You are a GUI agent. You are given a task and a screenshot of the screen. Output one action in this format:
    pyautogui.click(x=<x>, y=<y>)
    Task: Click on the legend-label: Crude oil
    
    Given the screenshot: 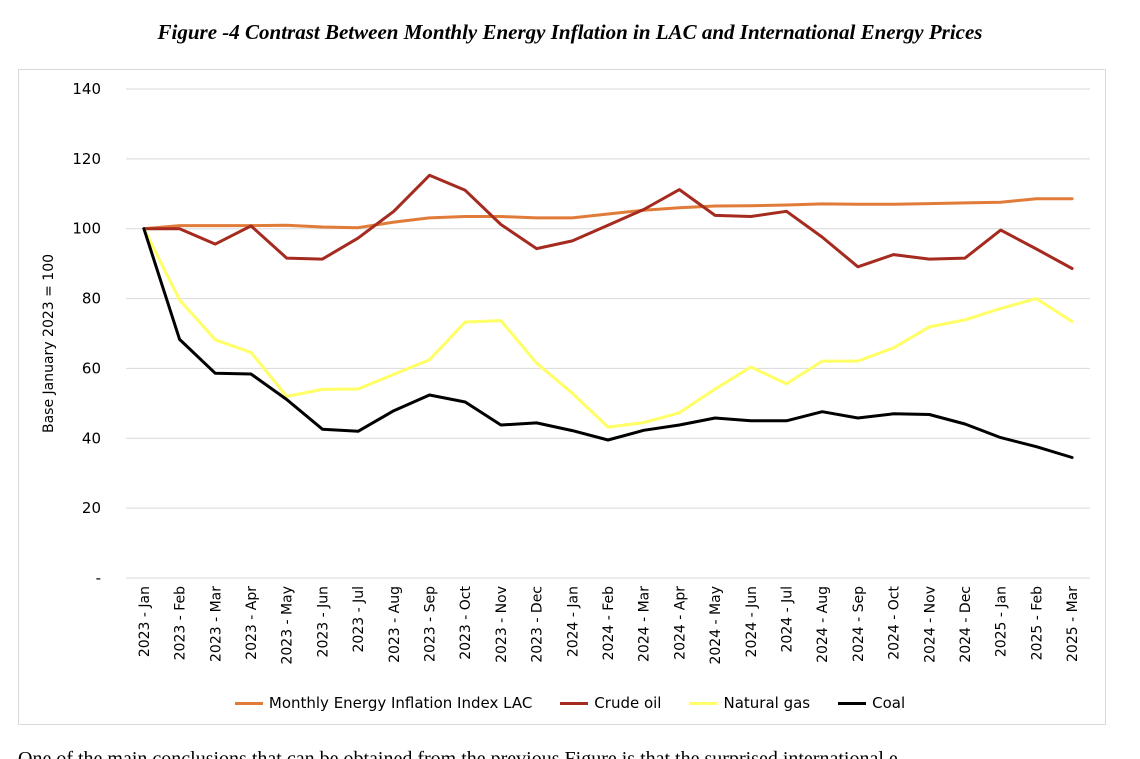 What is the action you would take?
    pyautogui.click(x=628, y=703)
    